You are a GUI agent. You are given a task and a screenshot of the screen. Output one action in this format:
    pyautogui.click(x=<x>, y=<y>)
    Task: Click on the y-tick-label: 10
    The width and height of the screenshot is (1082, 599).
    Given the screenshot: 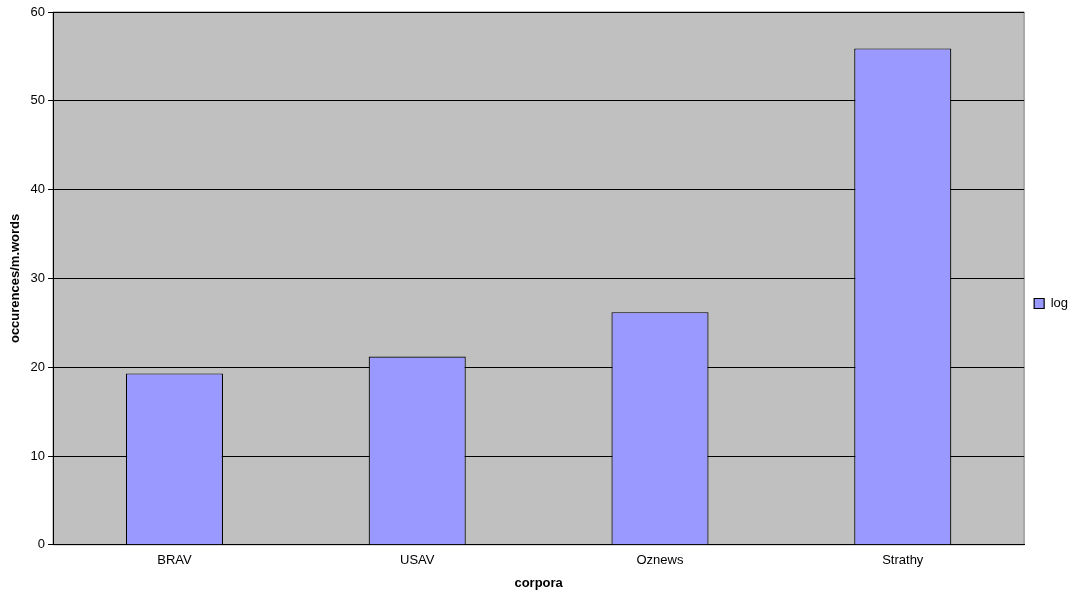 What is the action you would take?
    pyautogui.click(x=38, y=455)
    